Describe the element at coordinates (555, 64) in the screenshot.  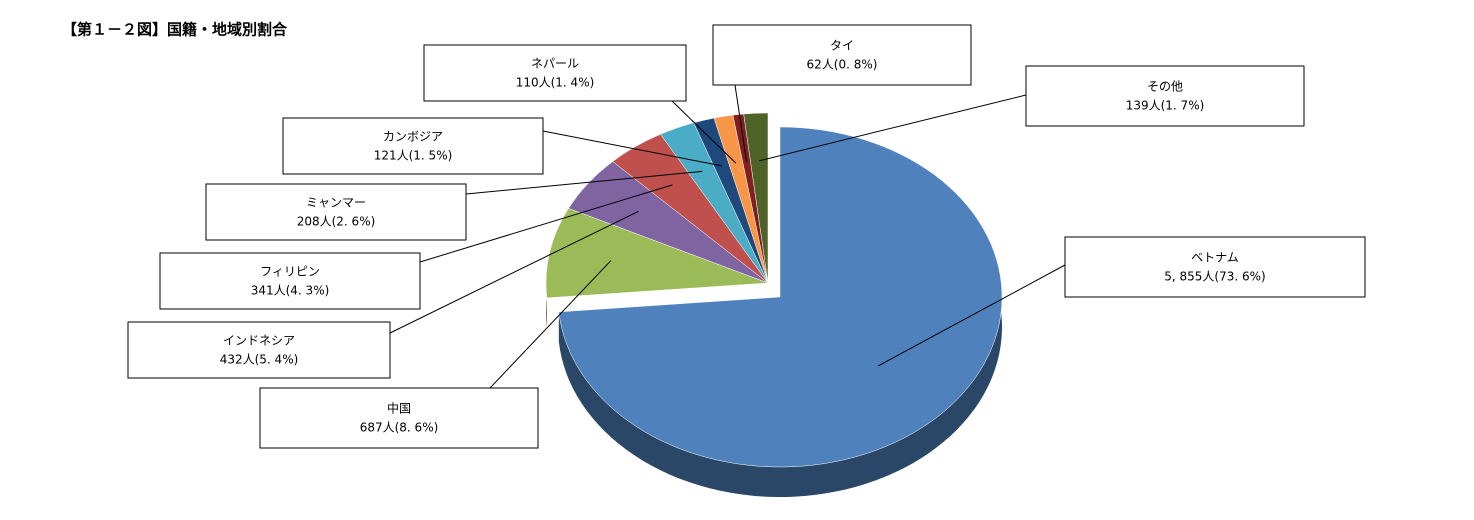
I see `label-name: ネパール` at that location.